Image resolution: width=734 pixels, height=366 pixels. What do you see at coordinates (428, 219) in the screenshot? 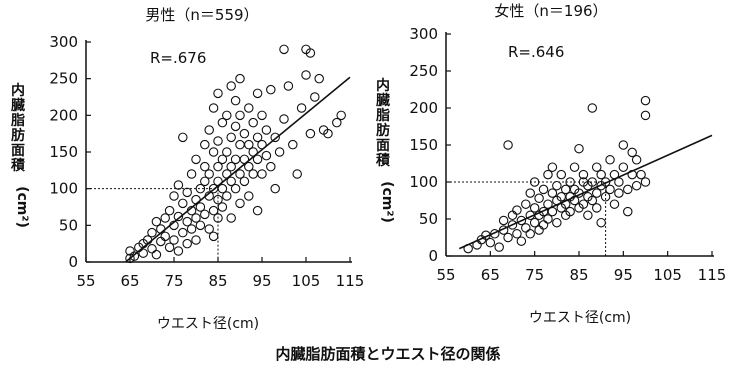
I see `y-tick-label: 50` at bounding box center [428, 219].